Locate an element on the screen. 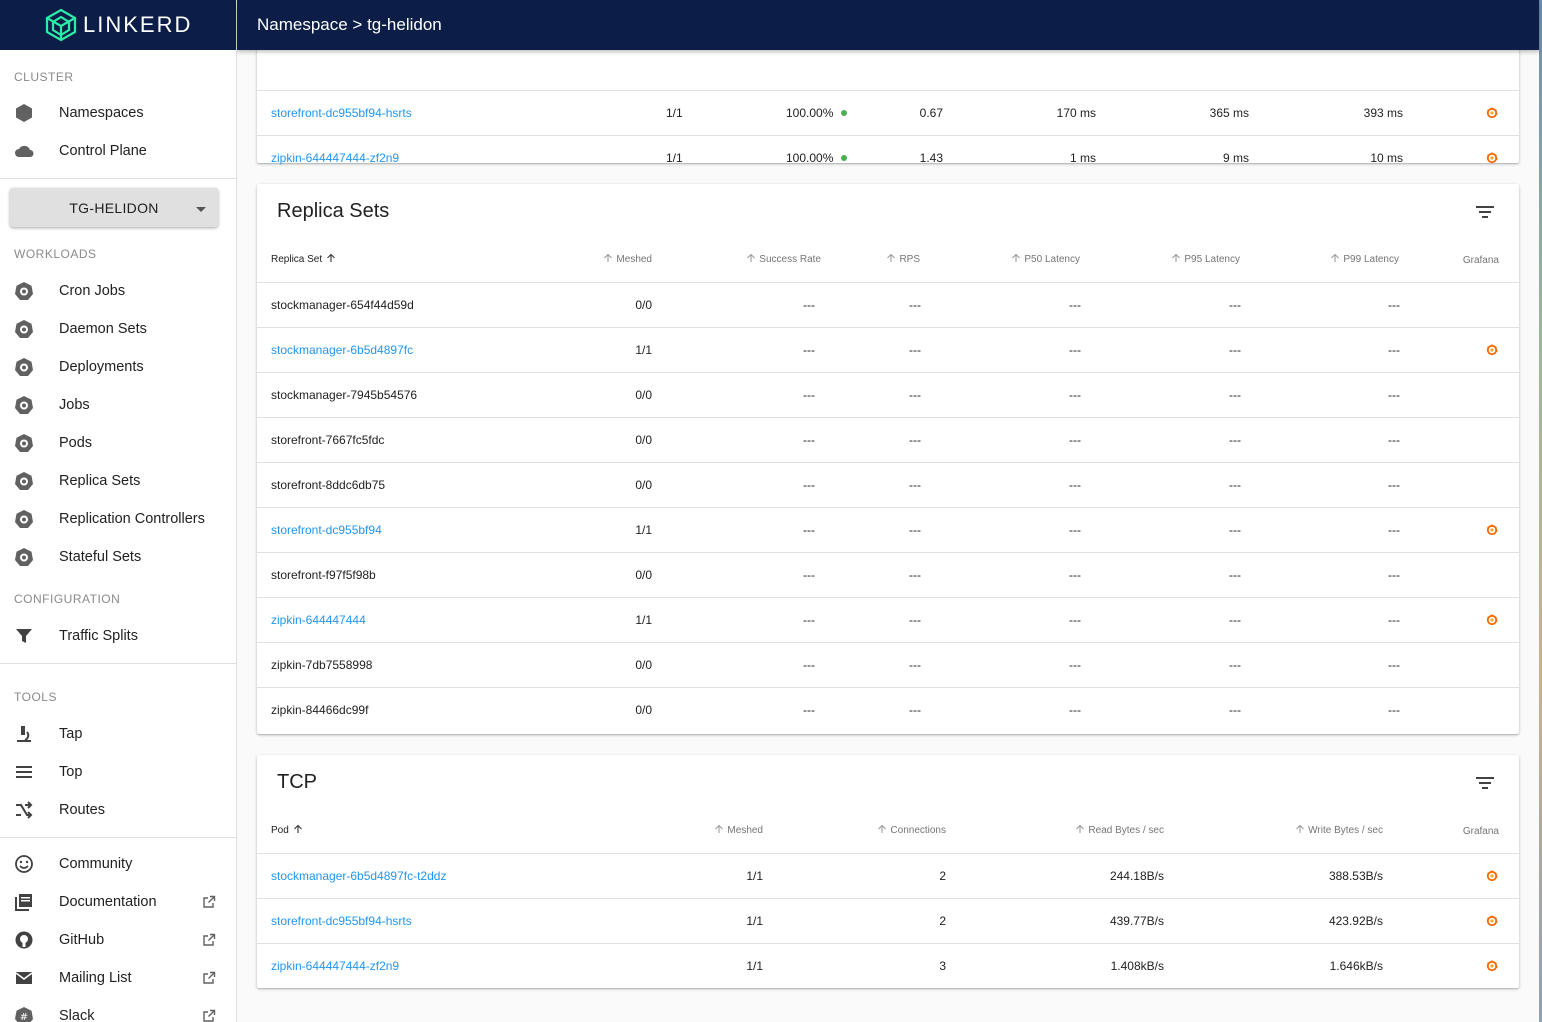 The width and height of the screenshot is (1542, 1022). rps-cell: 0.67 is located at coordinates (931, 113).